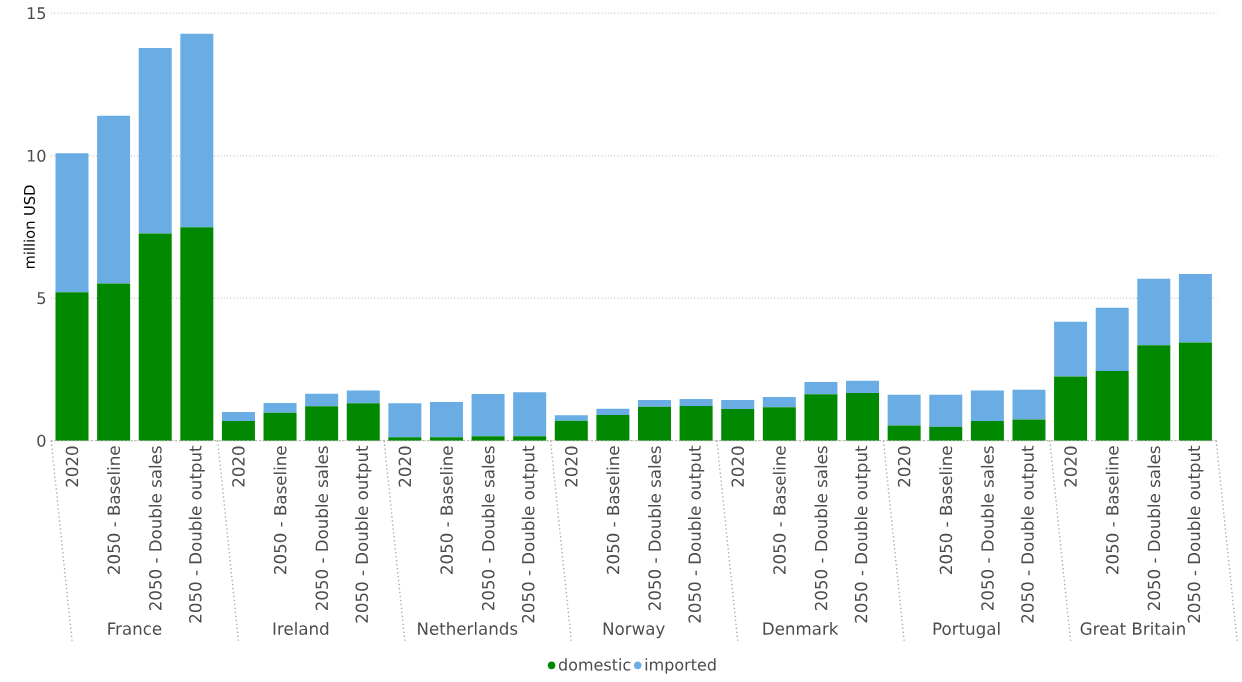  I want to click on y-tick-label: 10, so click(36, 155).